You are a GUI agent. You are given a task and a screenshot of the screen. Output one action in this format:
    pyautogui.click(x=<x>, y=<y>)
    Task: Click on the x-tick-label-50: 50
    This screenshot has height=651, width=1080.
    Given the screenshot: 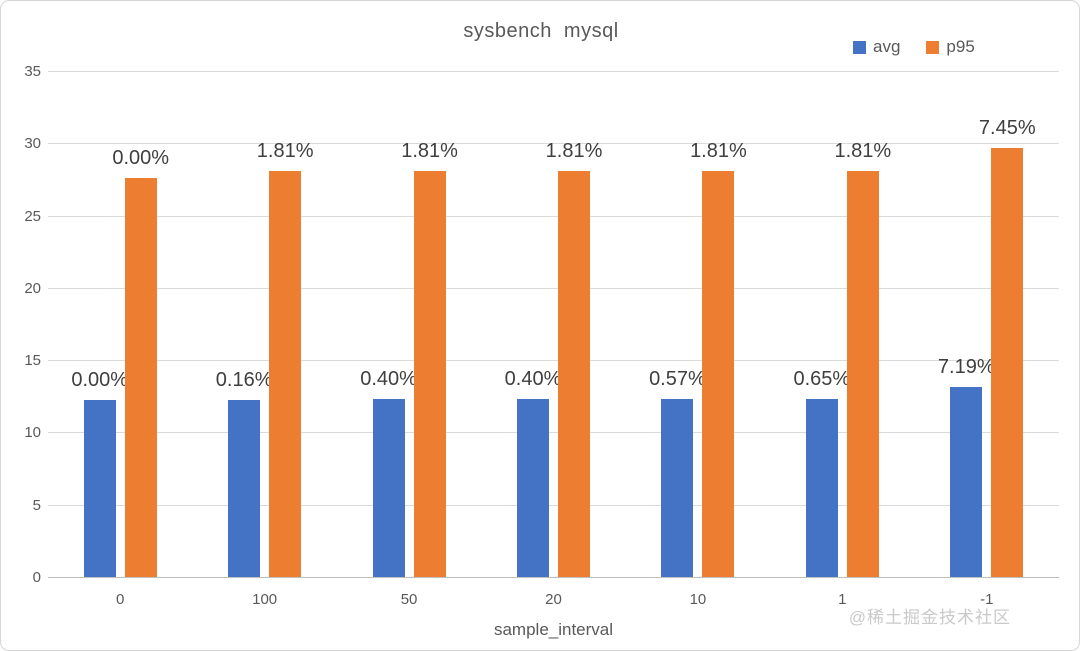 What is the action you would take?
    pyautogui.click(x=409, y=599)
    